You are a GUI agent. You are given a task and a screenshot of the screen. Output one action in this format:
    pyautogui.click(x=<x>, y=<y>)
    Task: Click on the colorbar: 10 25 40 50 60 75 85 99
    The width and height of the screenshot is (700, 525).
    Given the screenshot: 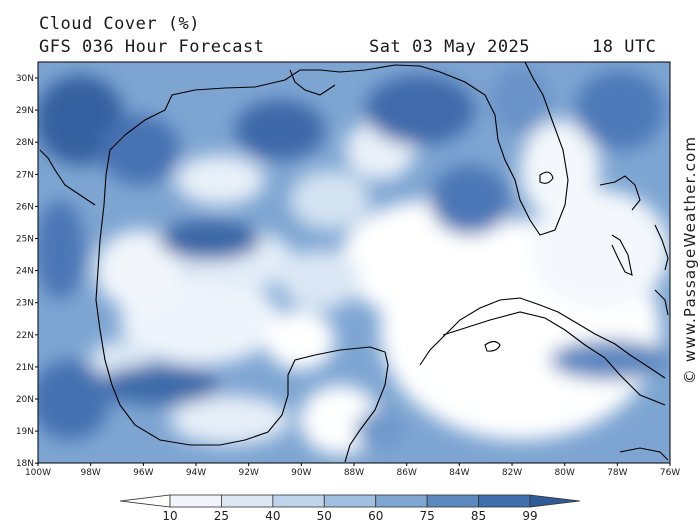 What is the action you would take?
    pyautogui.click(x=350, y=508)
    